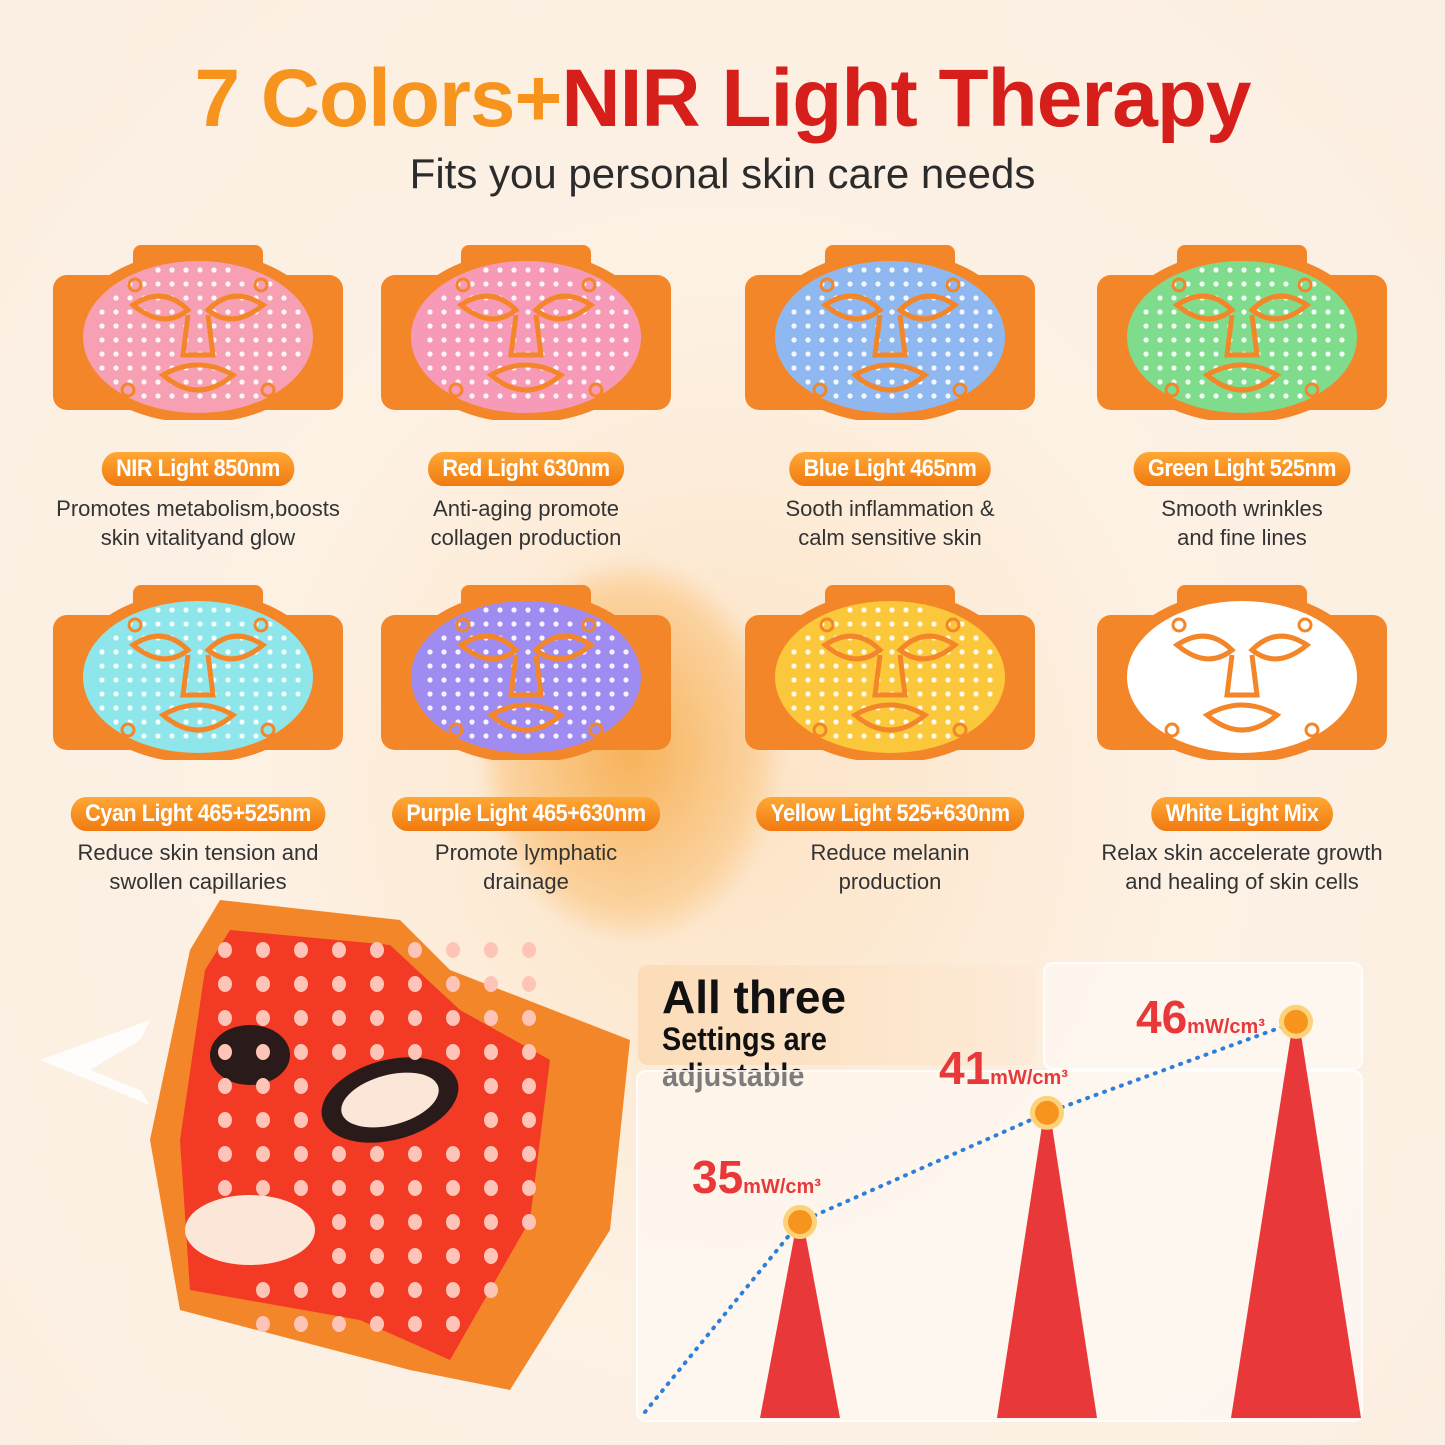 This screenshot has width=1445, height=1445. What do you see at coordinates (526, 867) in the screenshot?
I see `light-mode-description: Promote lymphatic drainage` at bounding box center [526, 867].